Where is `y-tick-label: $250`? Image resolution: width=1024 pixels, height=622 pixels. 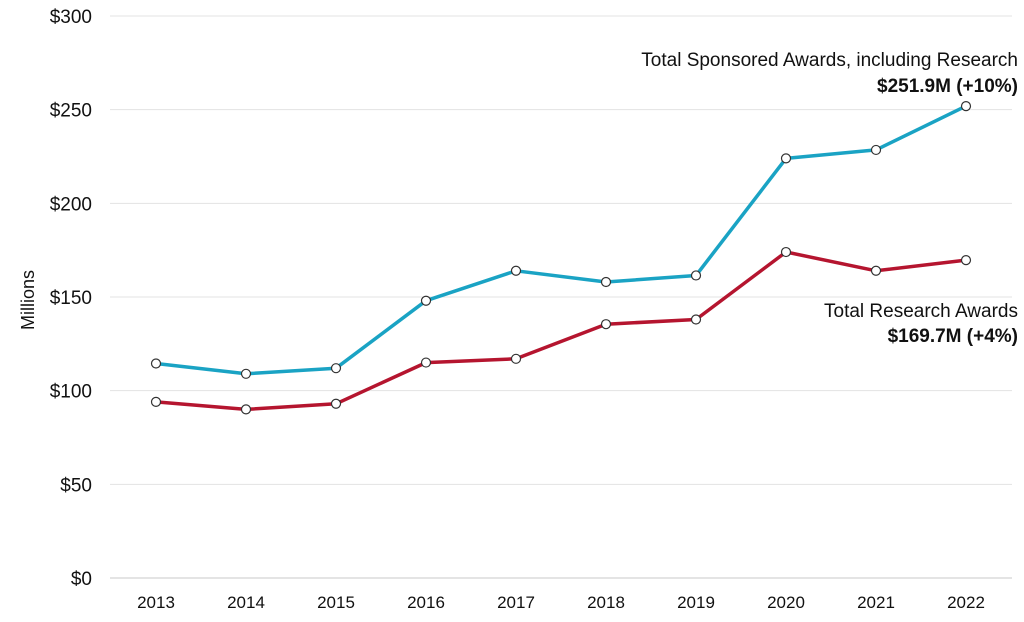
y-tick-label: $250 is located at coordinates (71, 111).